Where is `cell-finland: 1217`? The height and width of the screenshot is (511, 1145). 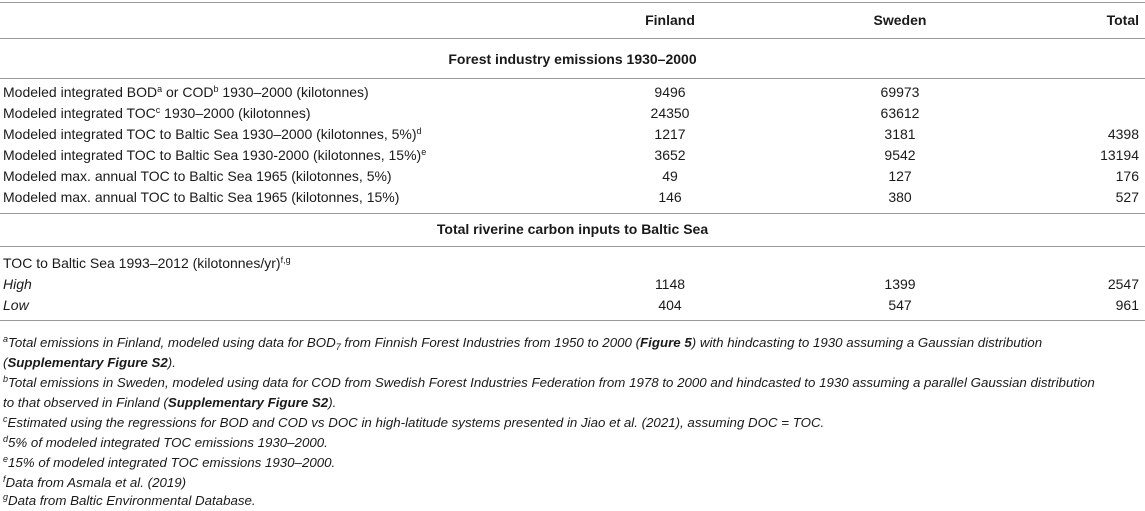 cell-finland: 1217 is located at coordinates (670, 134).